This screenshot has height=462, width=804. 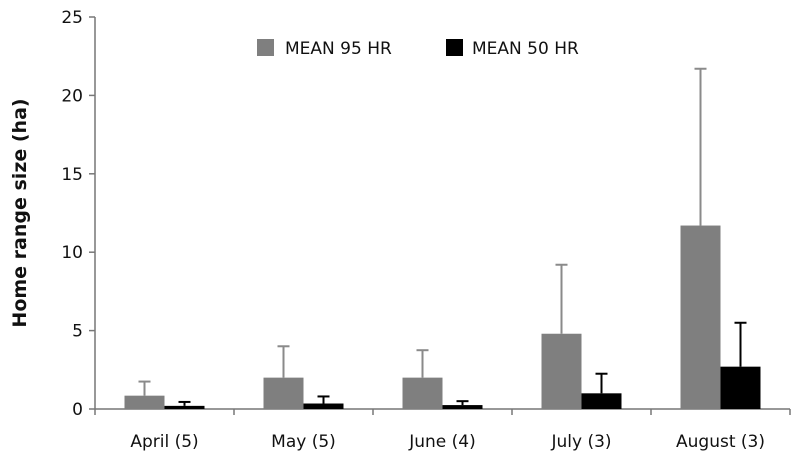 I want to click on y-tick-label: 5, so click(x=77, y=332).